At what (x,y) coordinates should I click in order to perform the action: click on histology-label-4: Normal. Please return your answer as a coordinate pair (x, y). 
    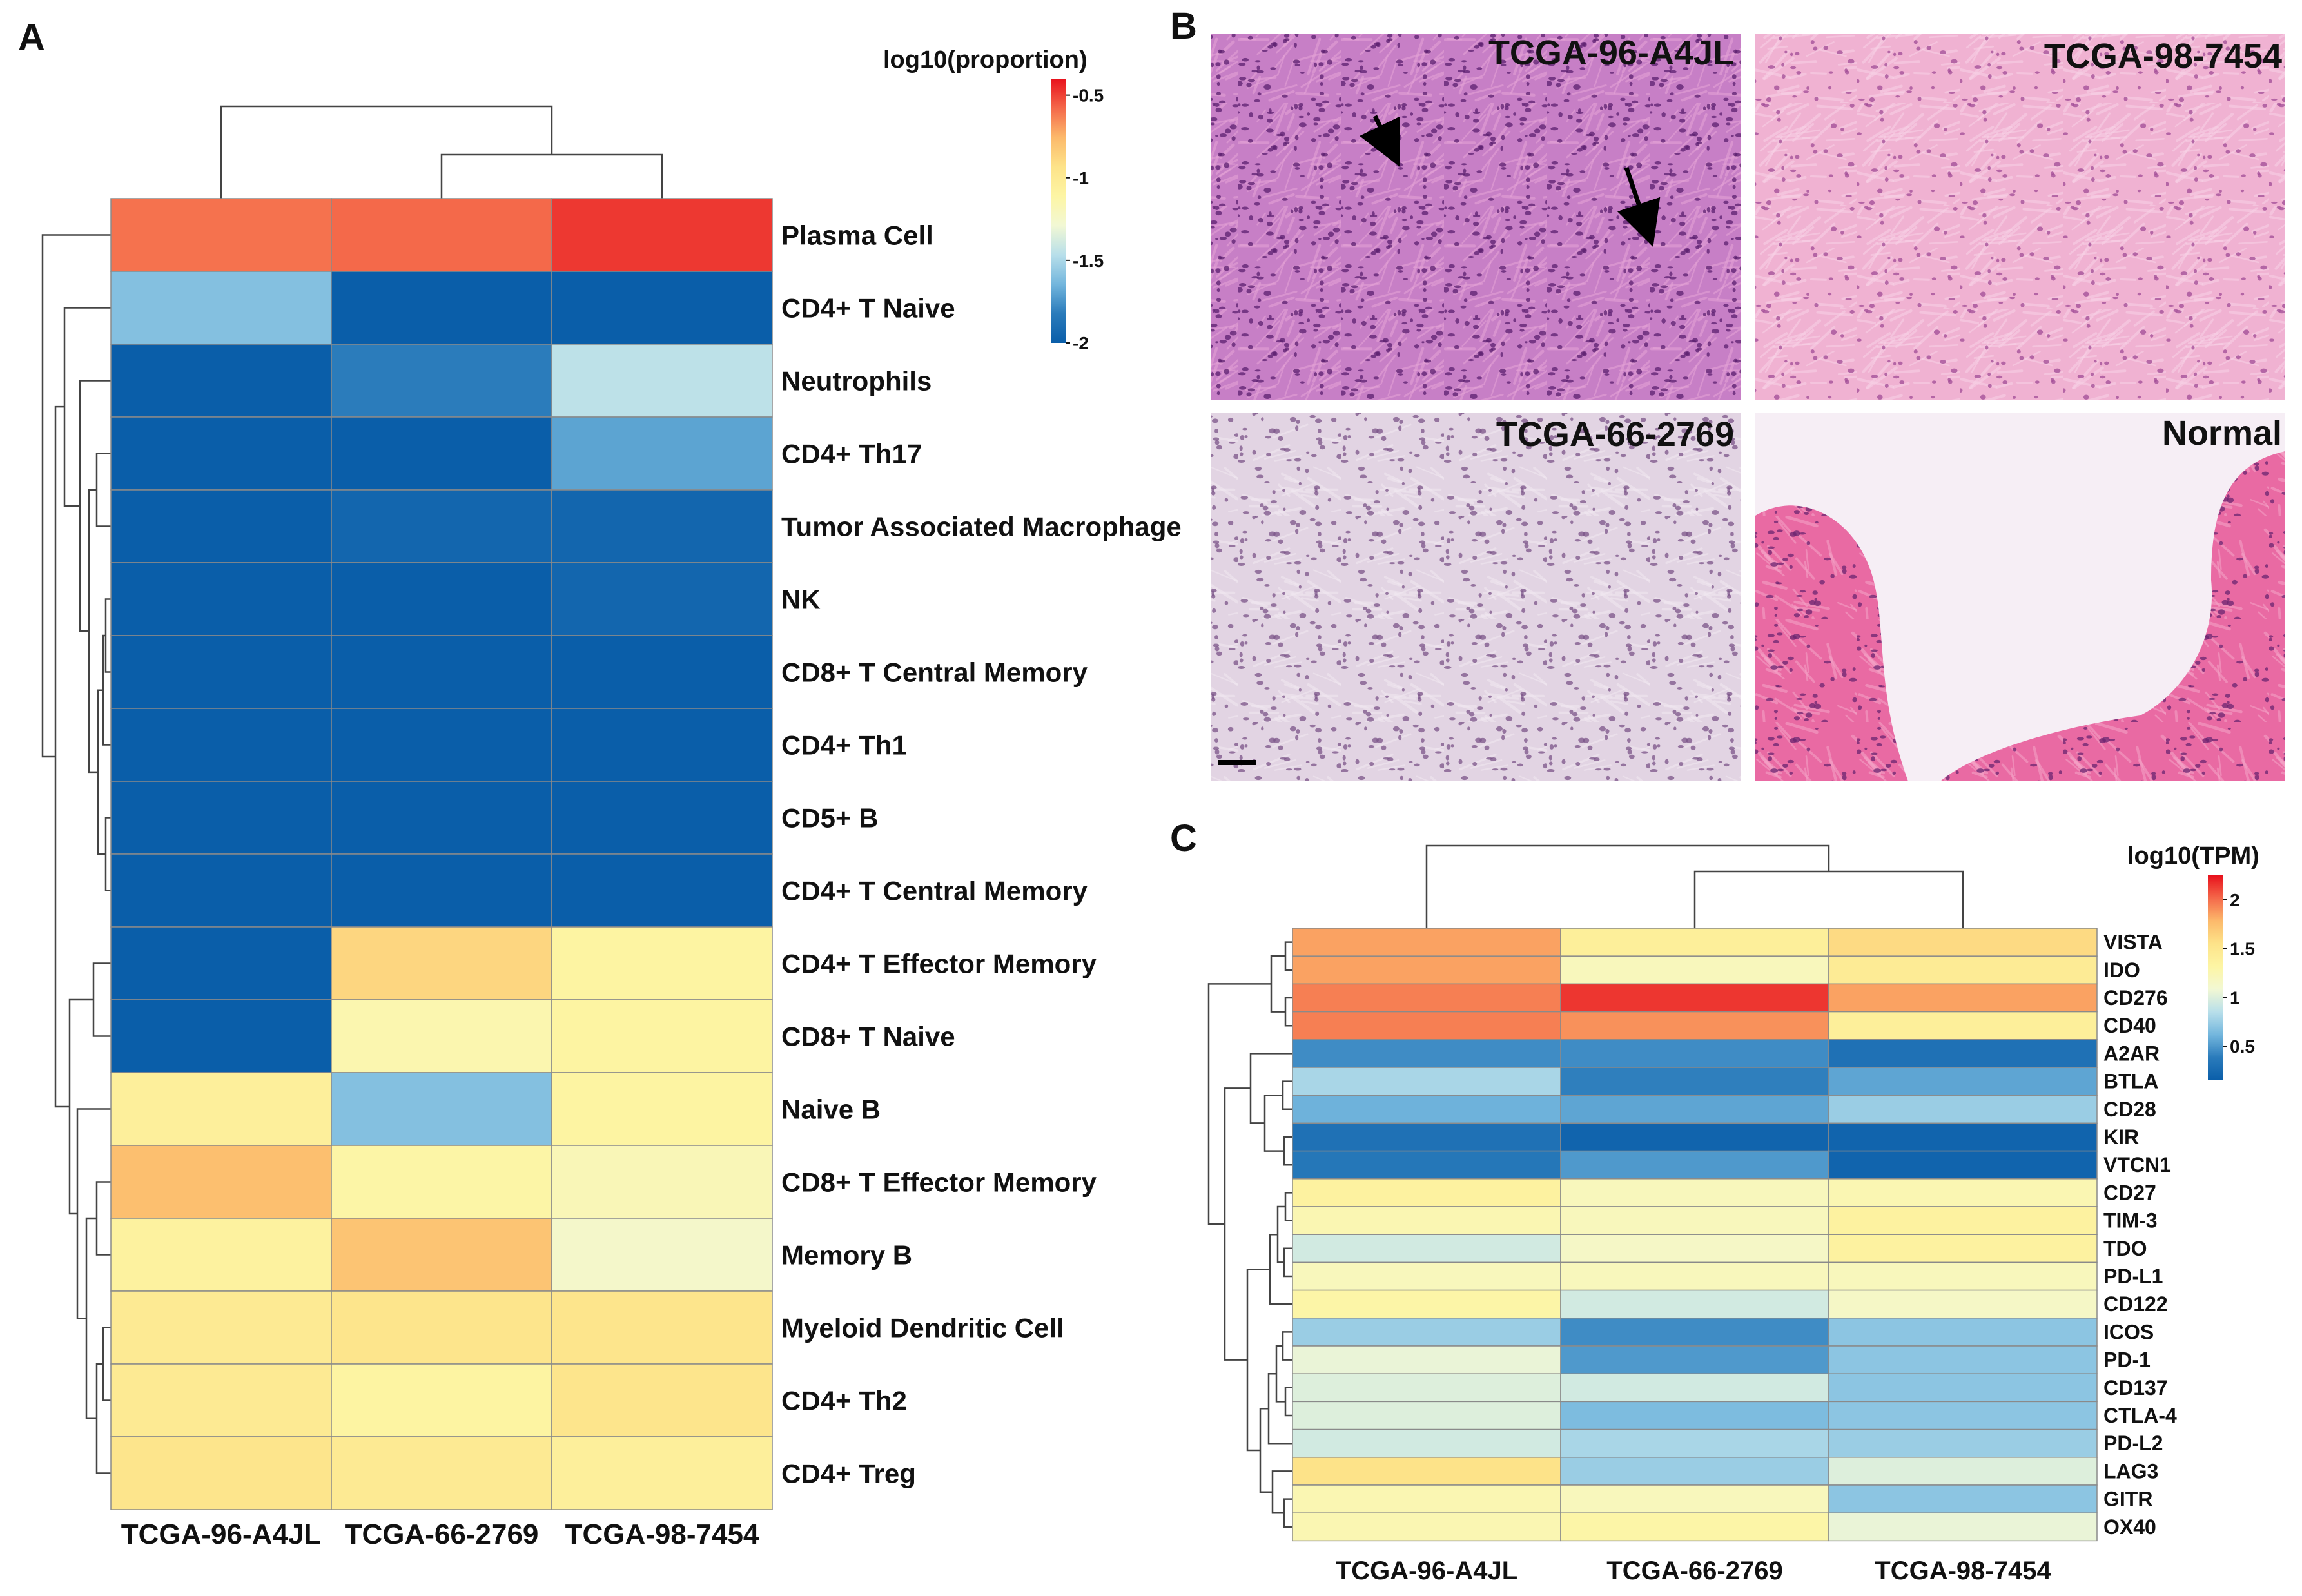
    Looking at the image, I should click on (2222, 434).